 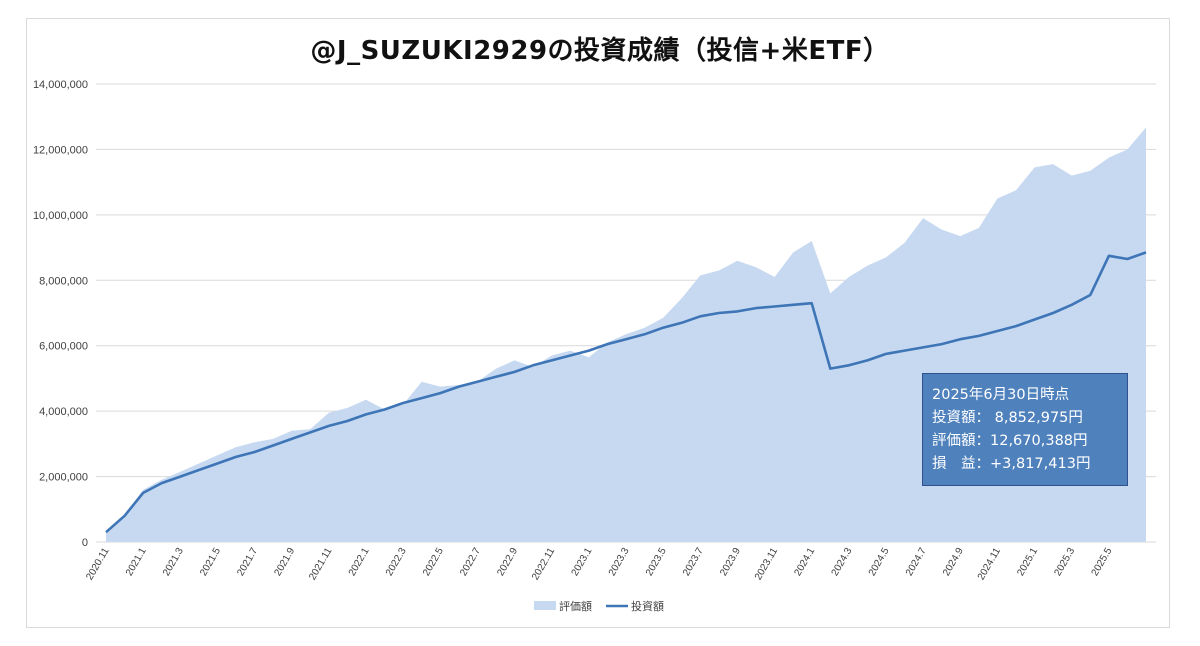 I want to click on x-tick-label: 2023.7, so click(x=693, y=562).